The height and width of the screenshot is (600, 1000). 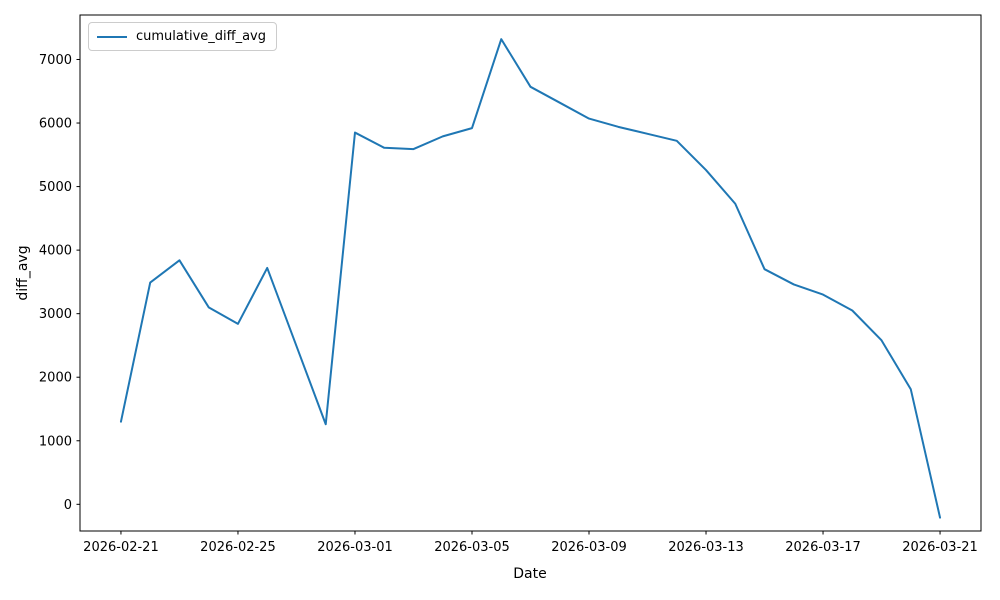 I want to click on legend-line-swatch, so click(x=112, y=36).